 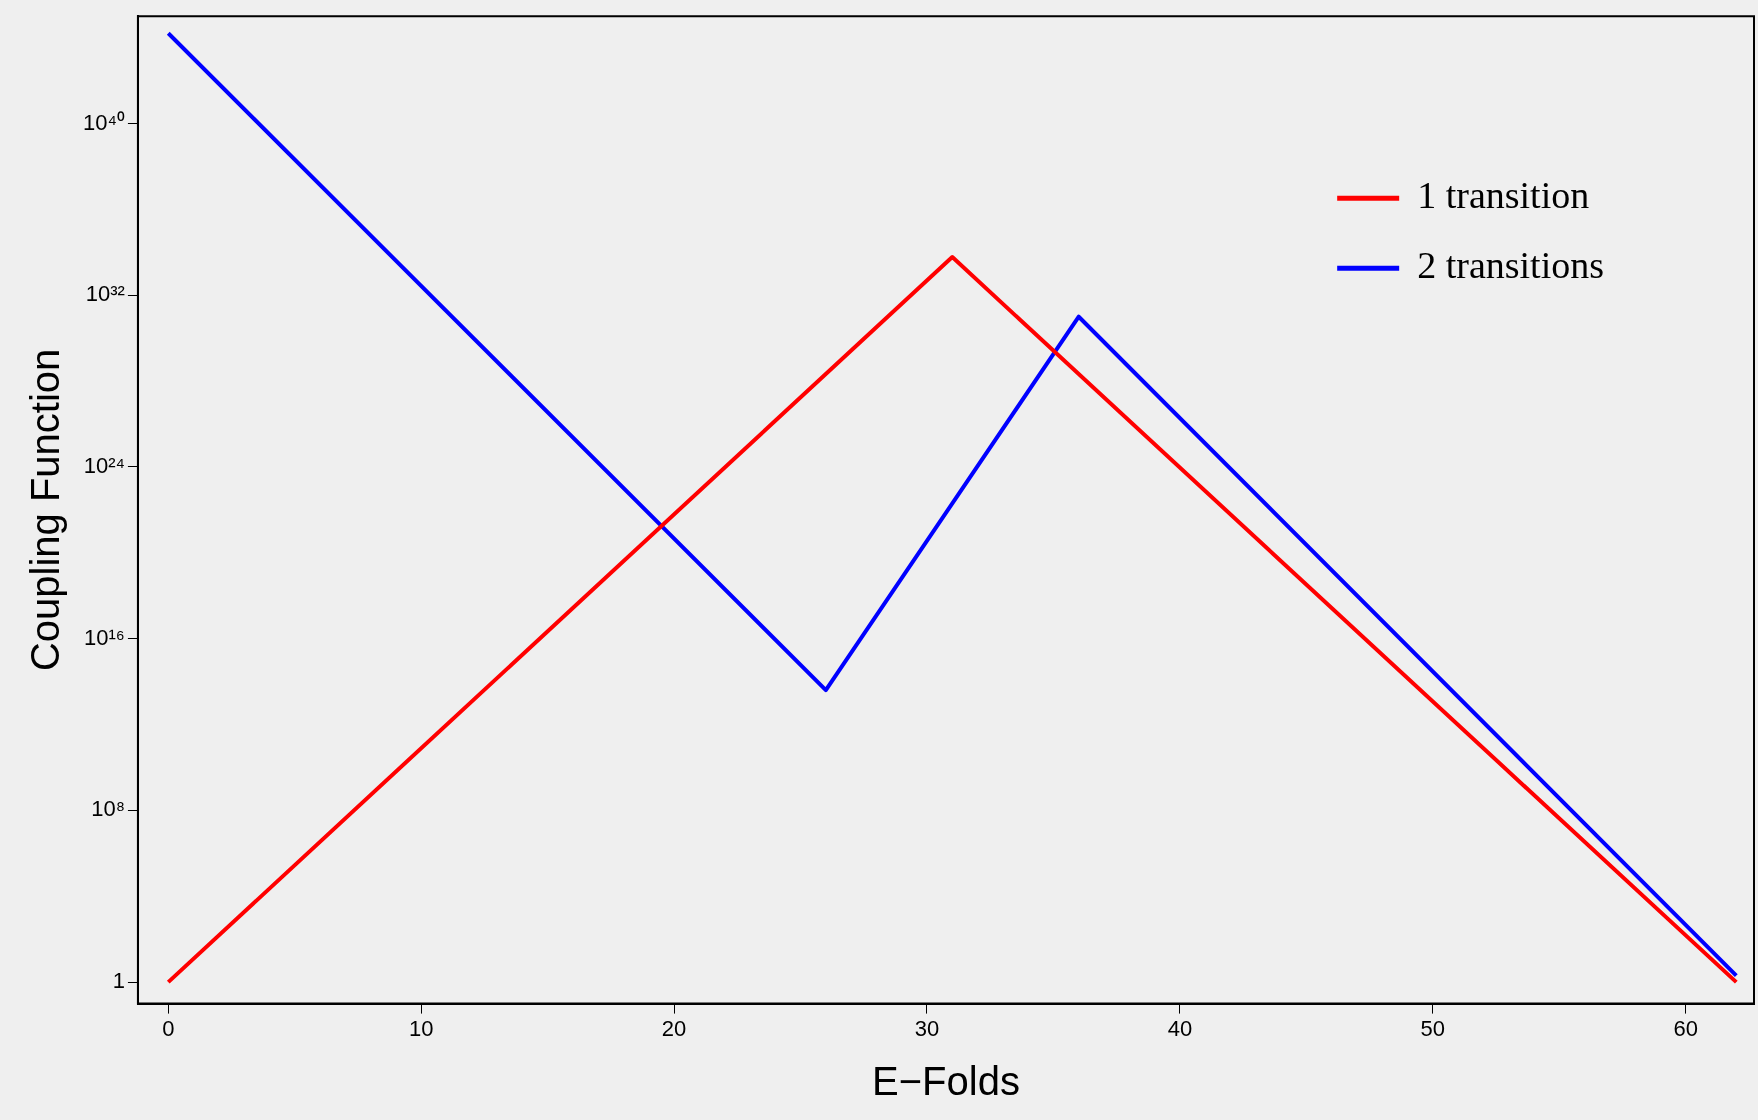 What do you see at coordinates (1510, 265) in the screenshot?
I see `legend-label: 2 transitions` at bounding box center [1510, 265].